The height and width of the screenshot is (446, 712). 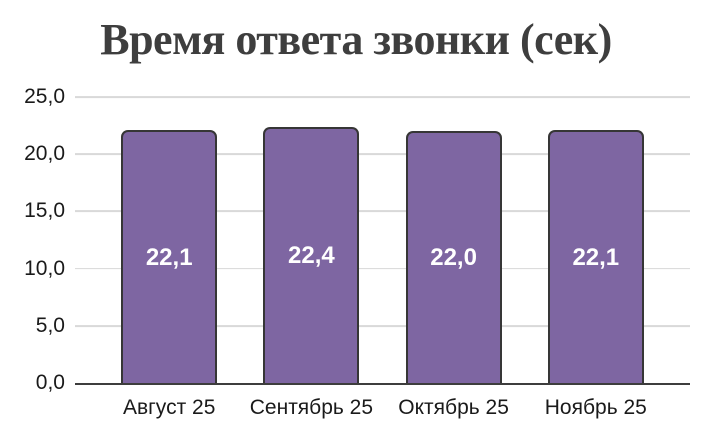 What do you see at coordinates (44, 96) in the screenshot?
I see `y-axis-tick-label: 25,0` at bounding box center [44, 96].